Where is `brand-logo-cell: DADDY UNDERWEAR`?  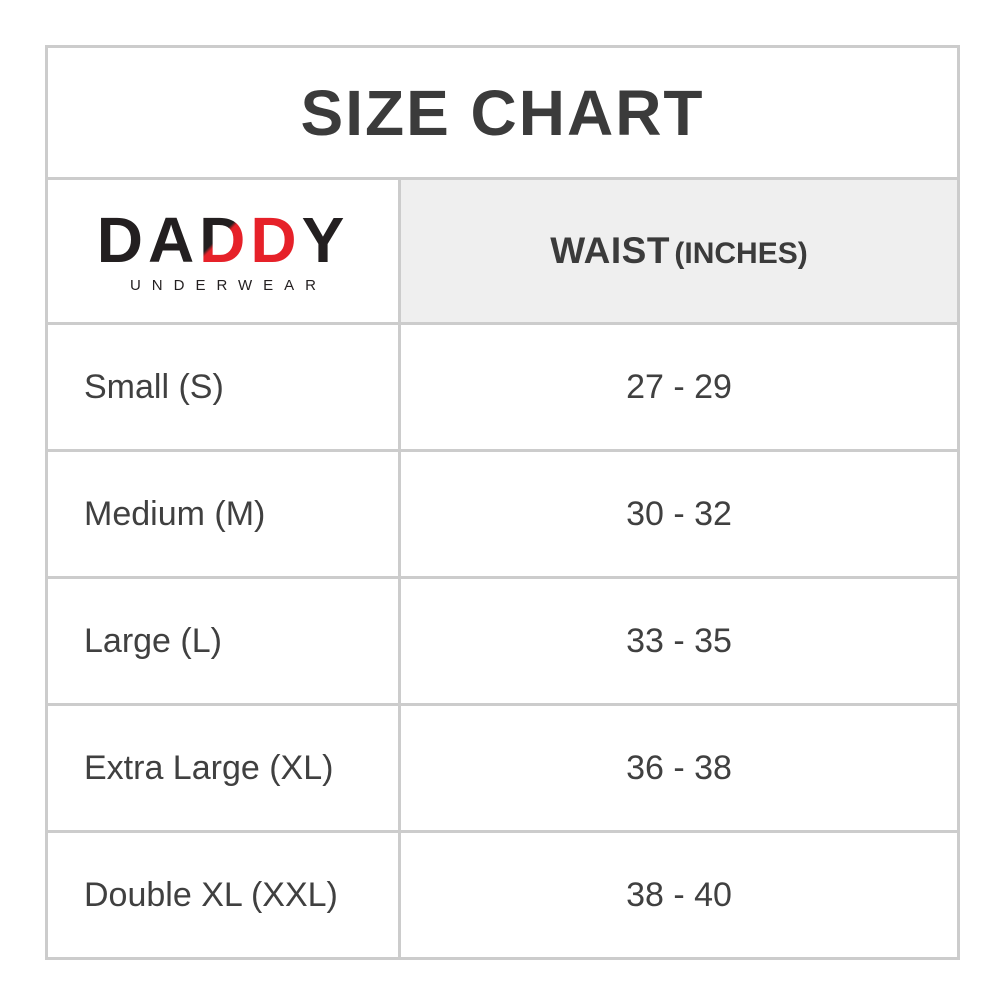 brand-logo-cell: DADDY UNDERWEAR is located at coordinates (223, 251).